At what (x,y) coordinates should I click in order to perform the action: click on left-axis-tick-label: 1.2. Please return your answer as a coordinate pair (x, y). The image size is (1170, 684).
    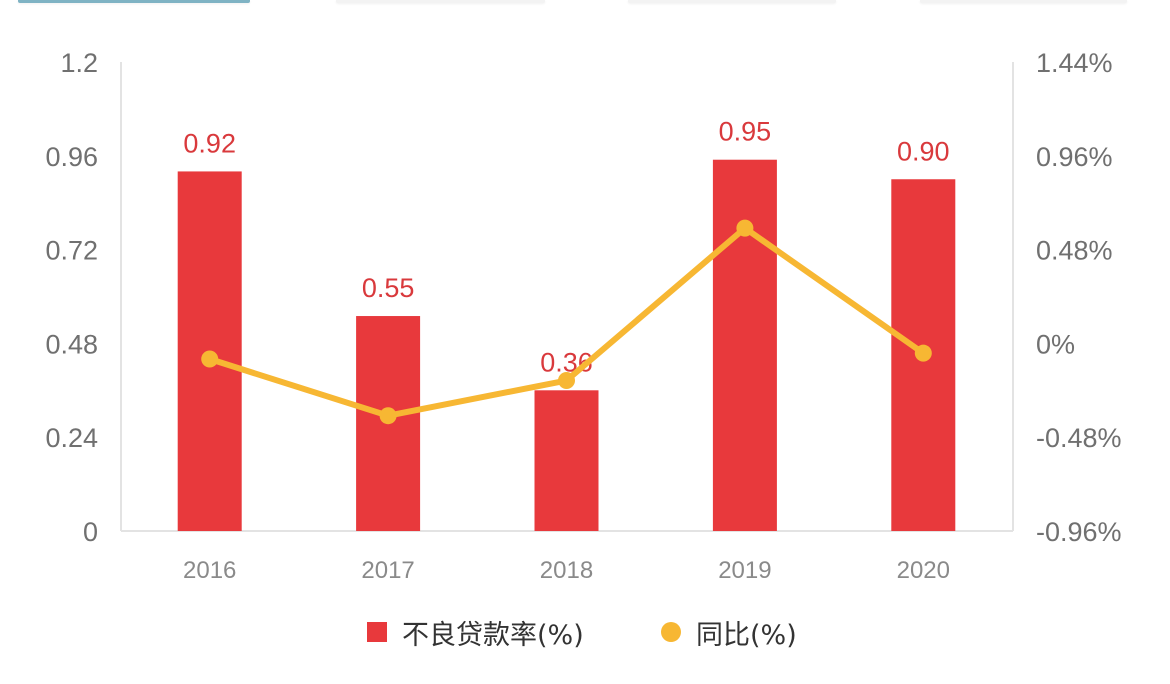
    Looking at the image, I should click on (79, 63).